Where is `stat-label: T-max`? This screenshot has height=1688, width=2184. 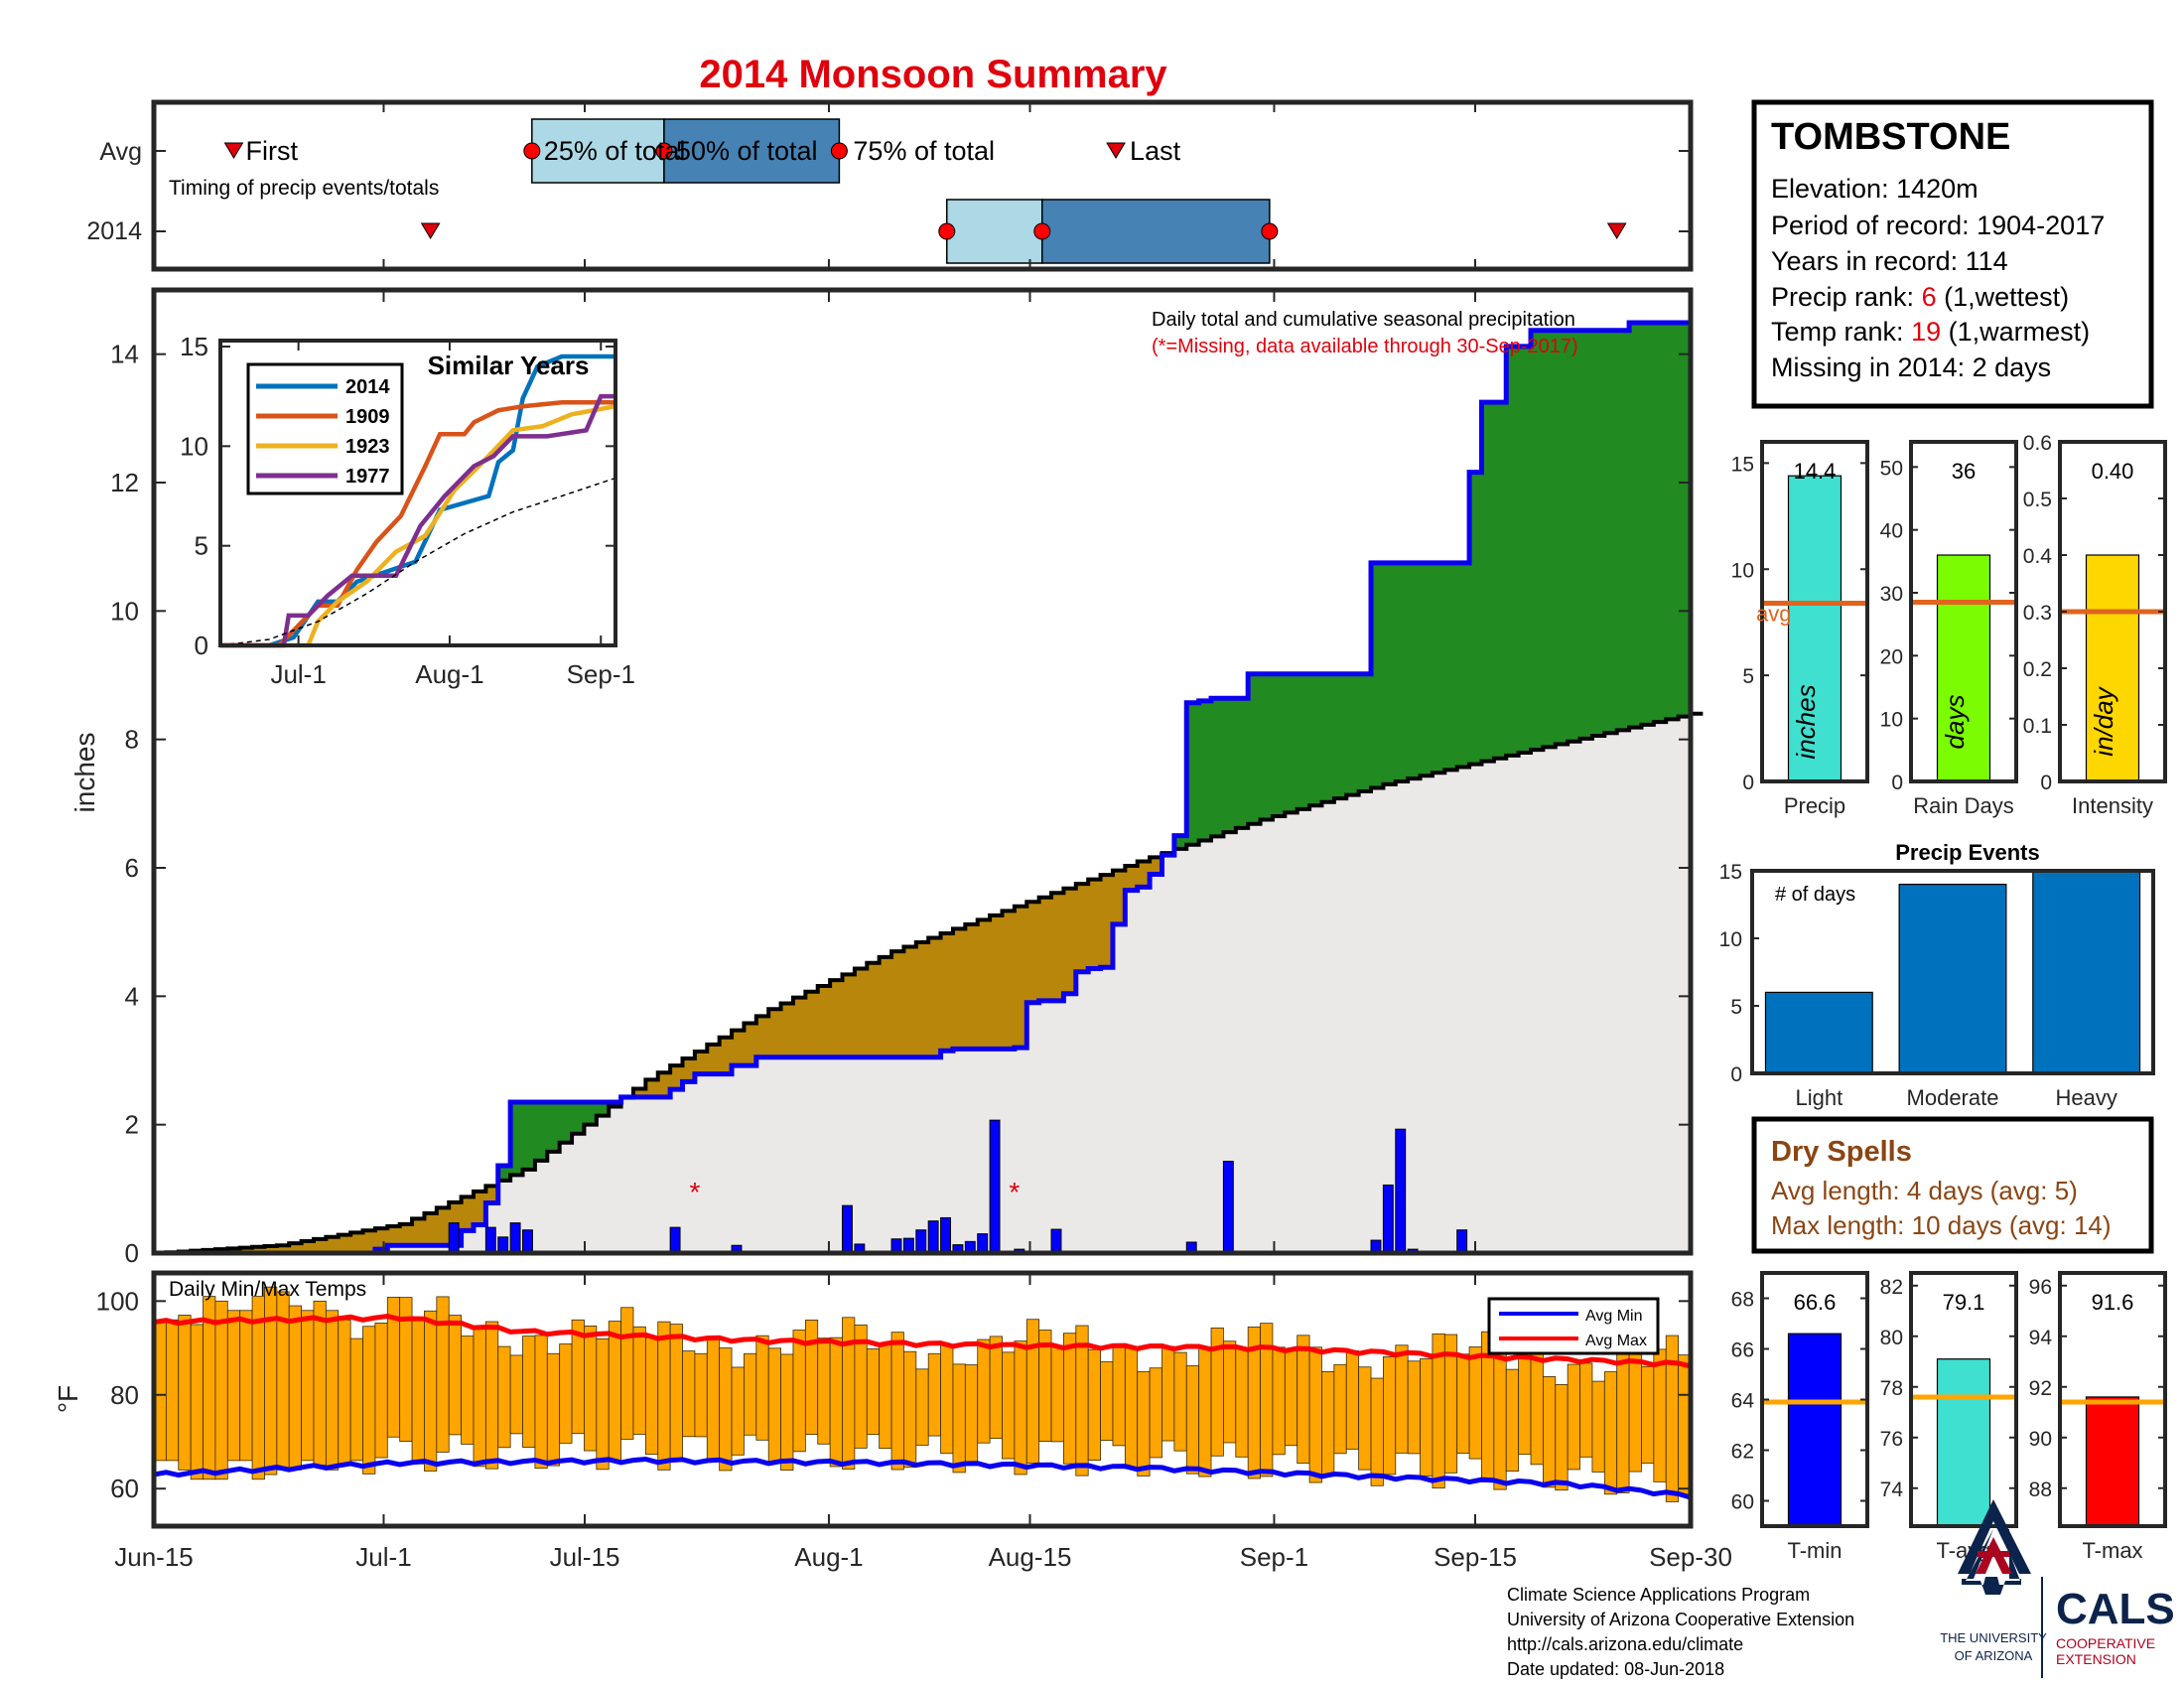
stat-label: T-max is located at coordinates (2112, 1550).